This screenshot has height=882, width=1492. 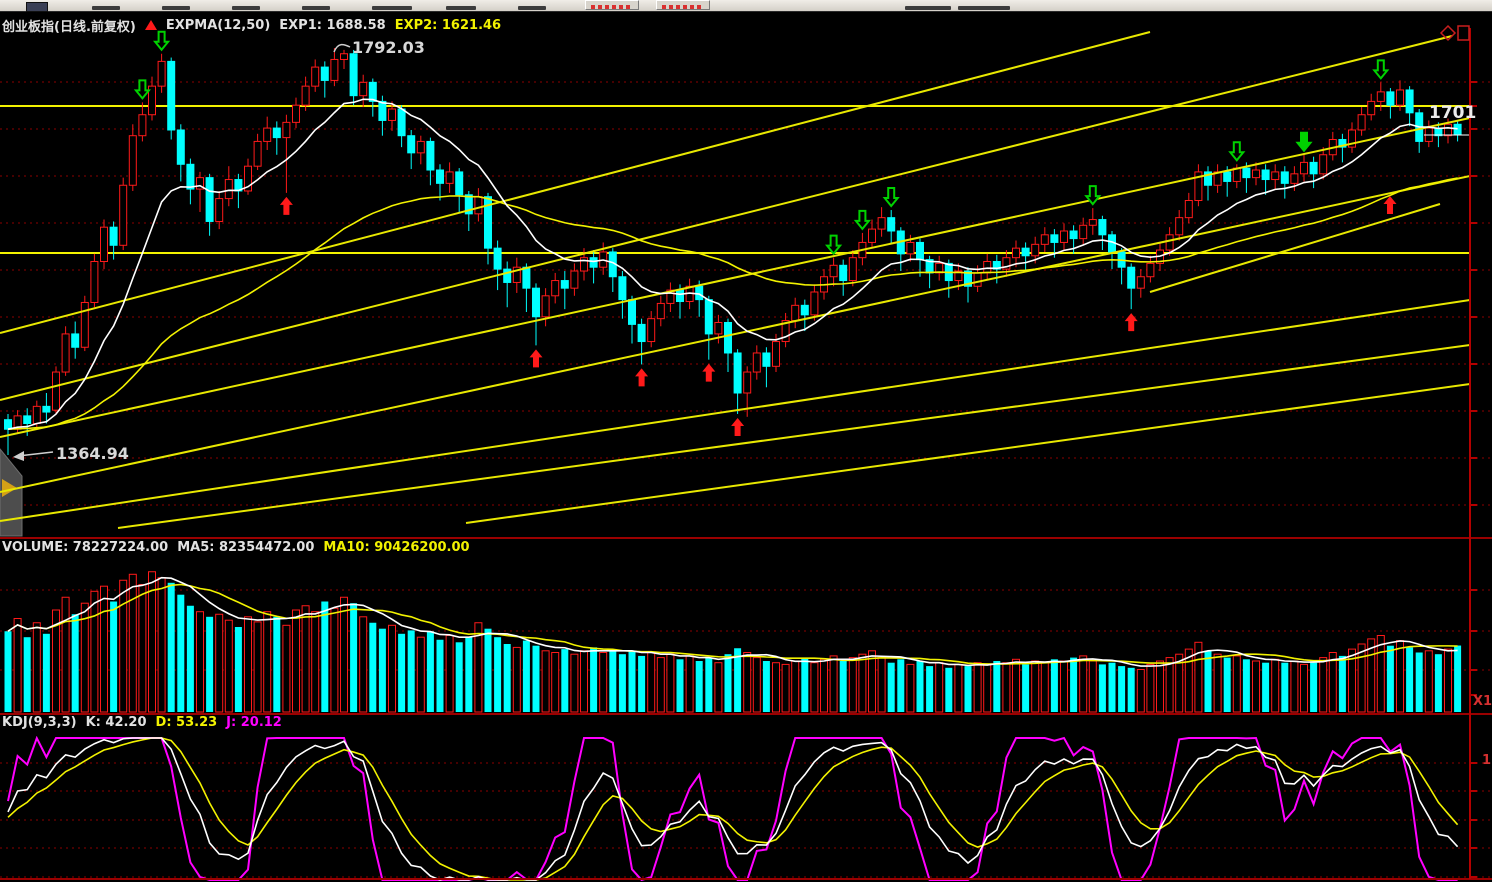 What do you see at coordinates (92, 453) in the screenshot?
I see `low-price-label: 1364.94` at bounding box center [92, 453].